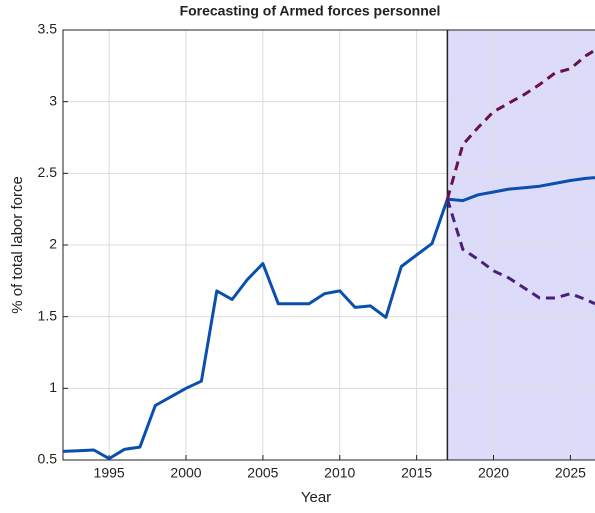  Describe the element at coordinates (48, 459) in the screenshot. I see `y-tick-label: 0.5` at that location.